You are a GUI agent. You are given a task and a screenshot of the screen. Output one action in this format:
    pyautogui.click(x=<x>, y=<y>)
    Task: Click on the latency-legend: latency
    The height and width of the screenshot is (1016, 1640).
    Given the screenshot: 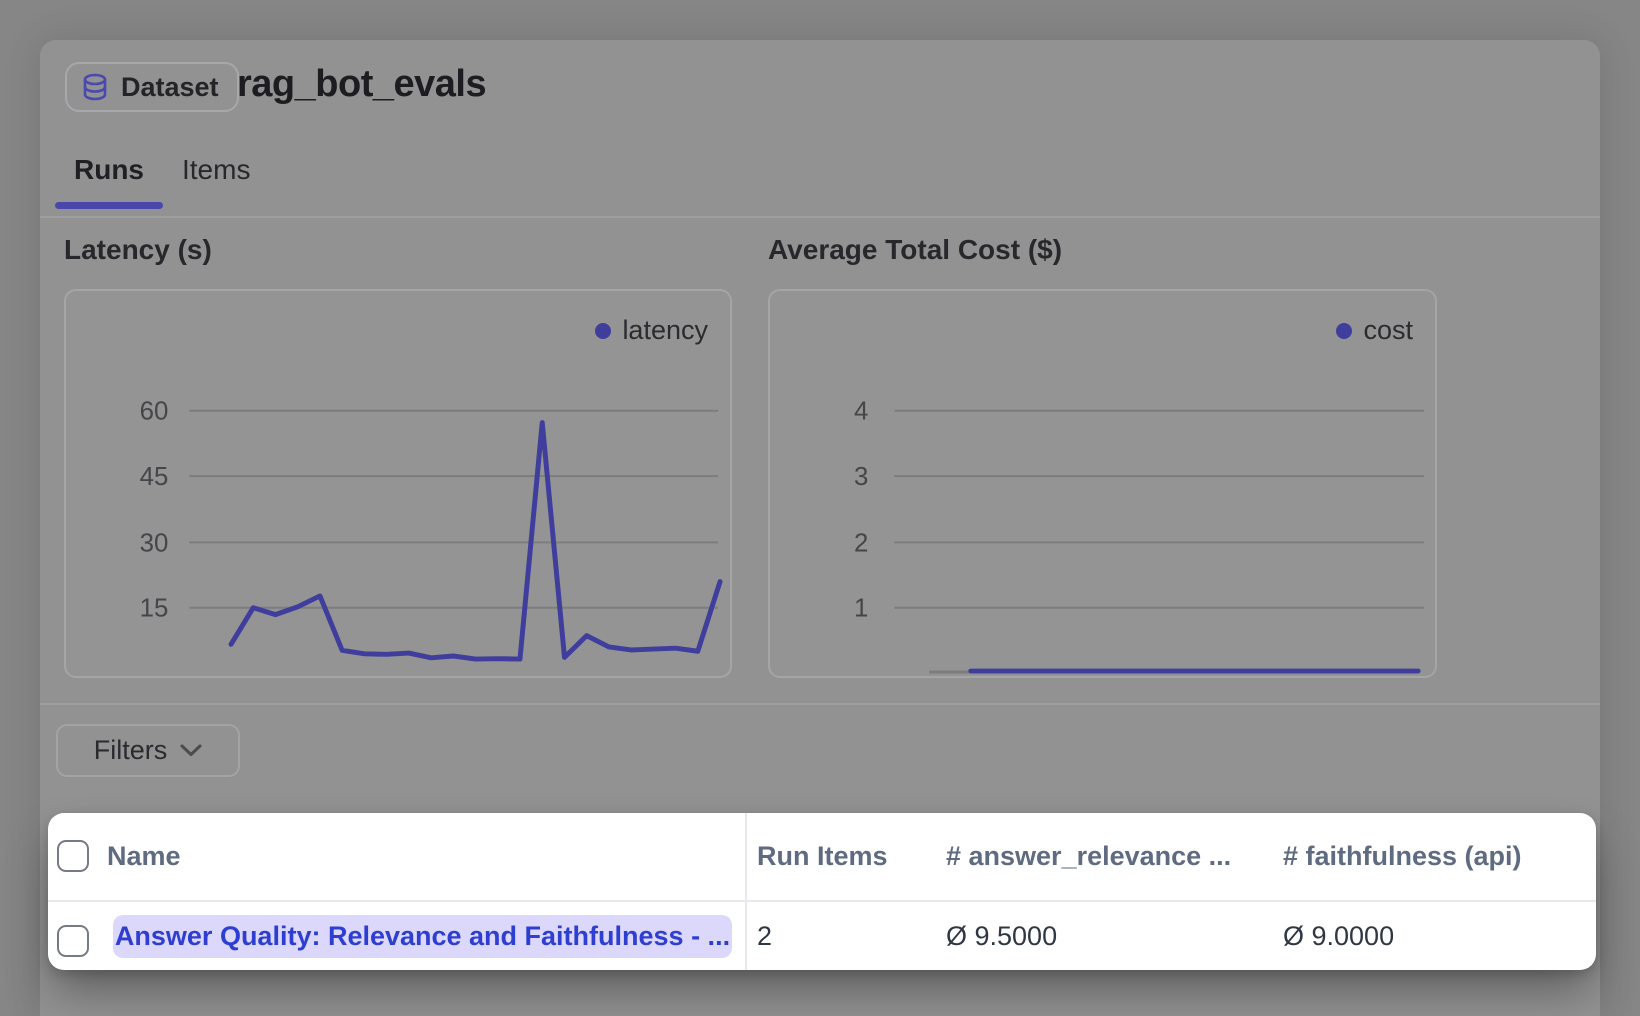 What is the action you would take?
    pyautogui.click(x=651, y=330)
    